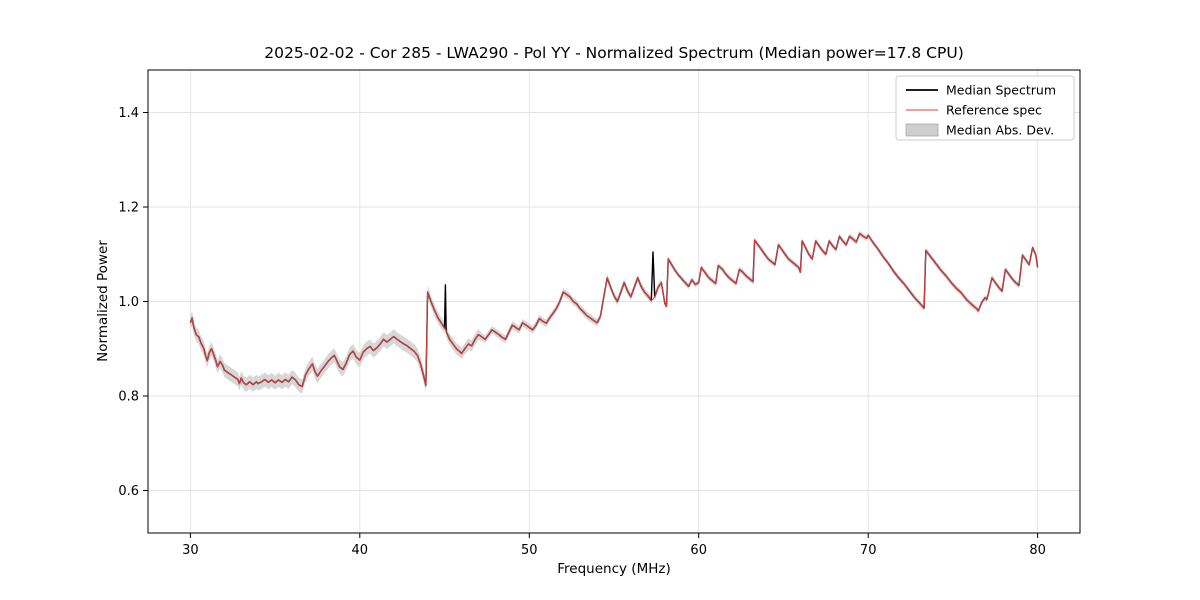 This screenshot has height=600, width=1200. I want to click on y-tick-label: 0.8, so click(128, 397).